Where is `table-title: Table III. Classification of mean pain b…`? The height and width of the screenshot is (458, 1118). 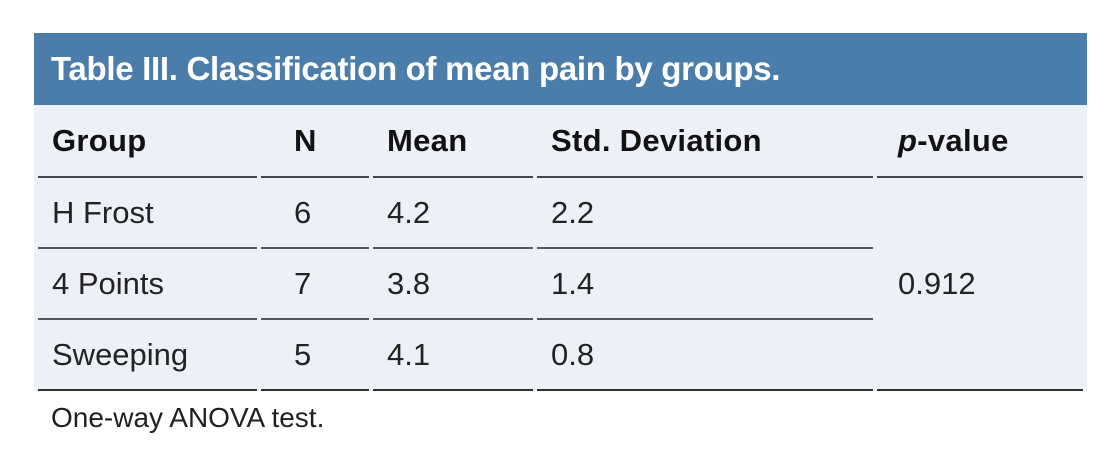 table-title: Table III. Classification of mean pain b… is located at coordinates (416, 68).